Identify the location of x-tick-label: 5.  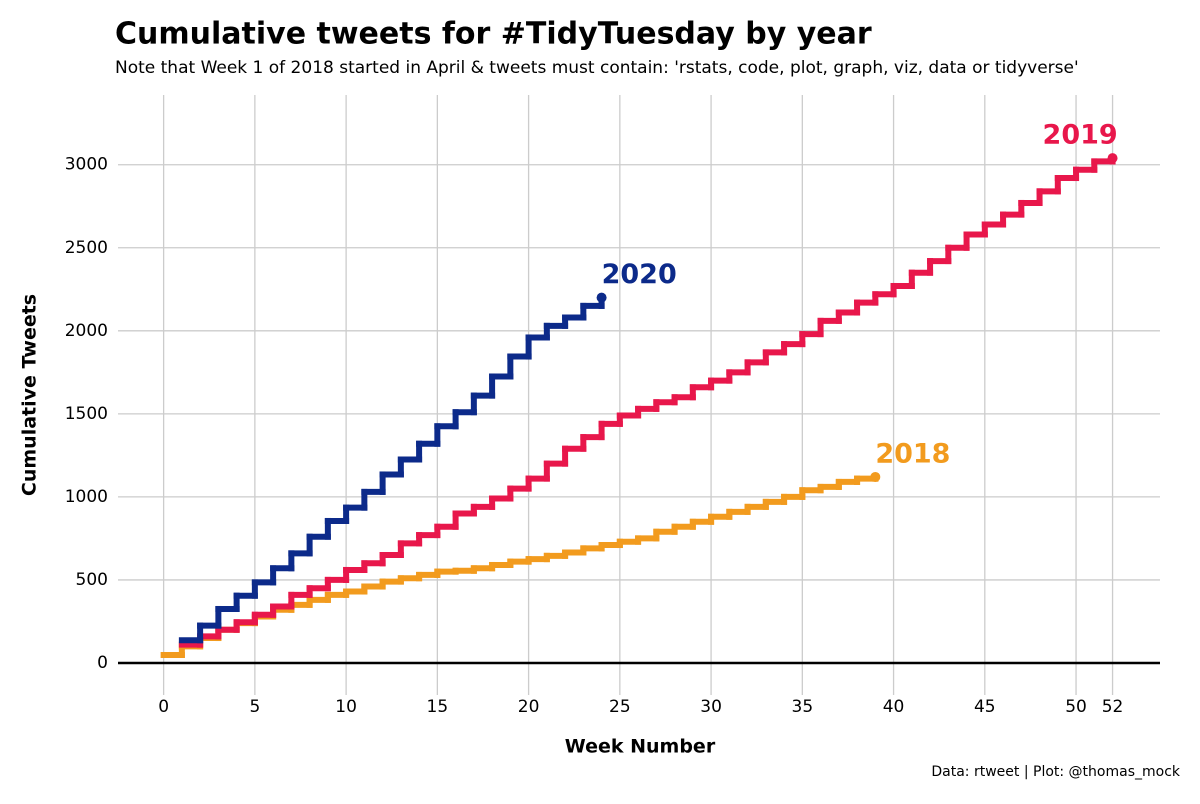
(254, 707).